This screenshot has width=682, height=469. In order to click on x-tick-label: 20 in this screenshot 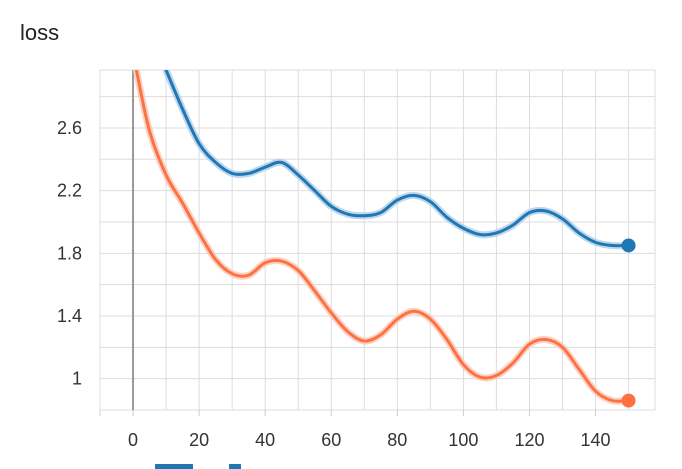, I will do `click(199, 440)`.